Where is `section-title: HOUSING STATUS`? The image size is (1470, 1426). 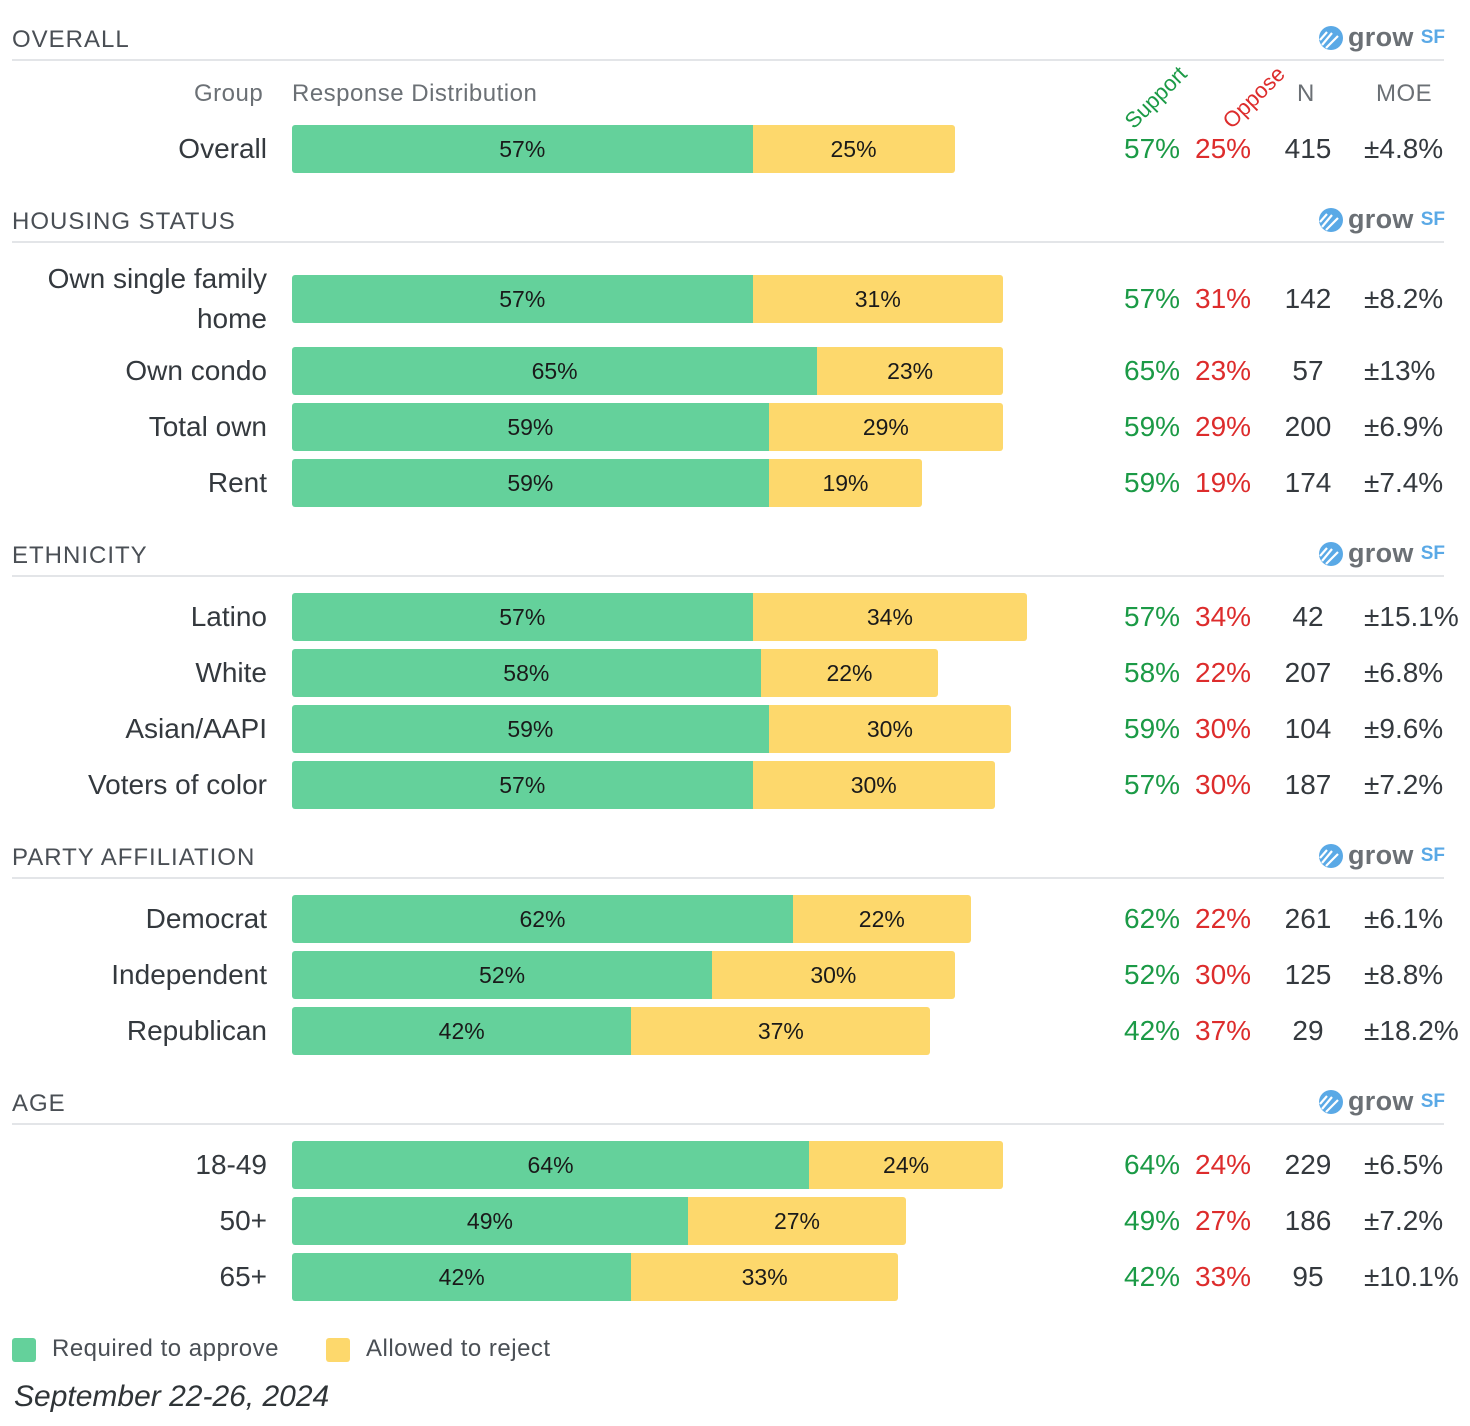 section-title: HOUSING STATUS is located at coordinates (124, 221).